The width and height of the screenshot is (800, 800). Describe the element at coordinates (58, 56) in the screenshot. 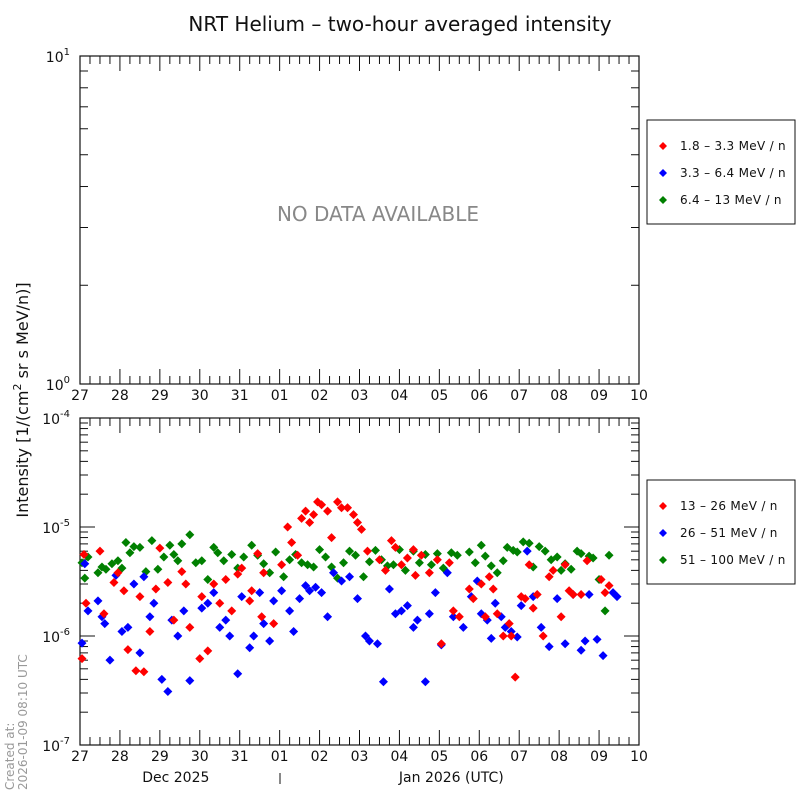

I see `top-y-tick-label: 101` at that location.